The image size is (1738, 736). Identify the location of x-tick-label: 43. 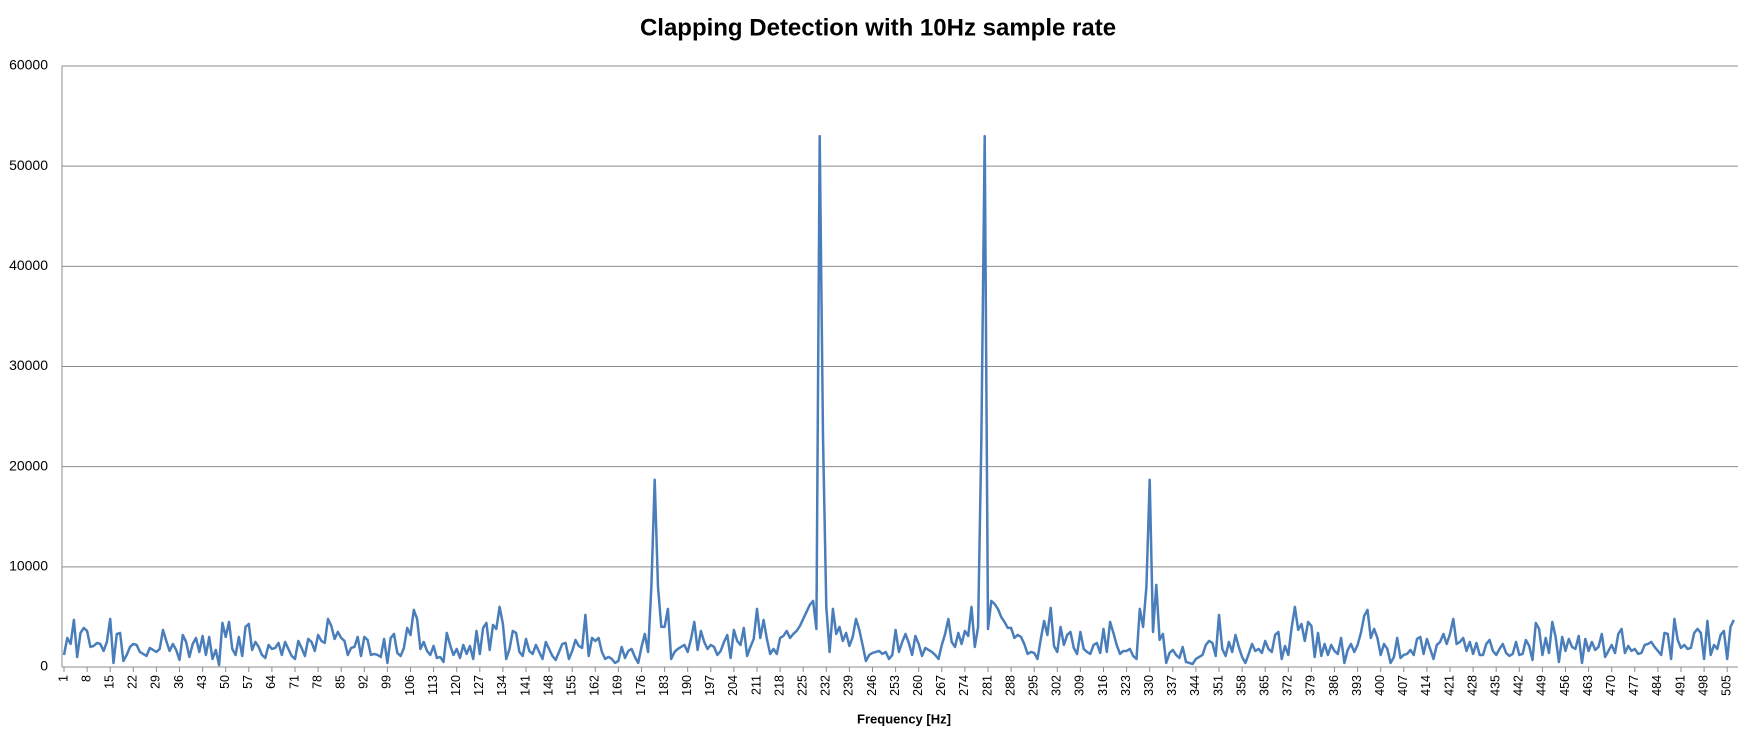
(202, 682).